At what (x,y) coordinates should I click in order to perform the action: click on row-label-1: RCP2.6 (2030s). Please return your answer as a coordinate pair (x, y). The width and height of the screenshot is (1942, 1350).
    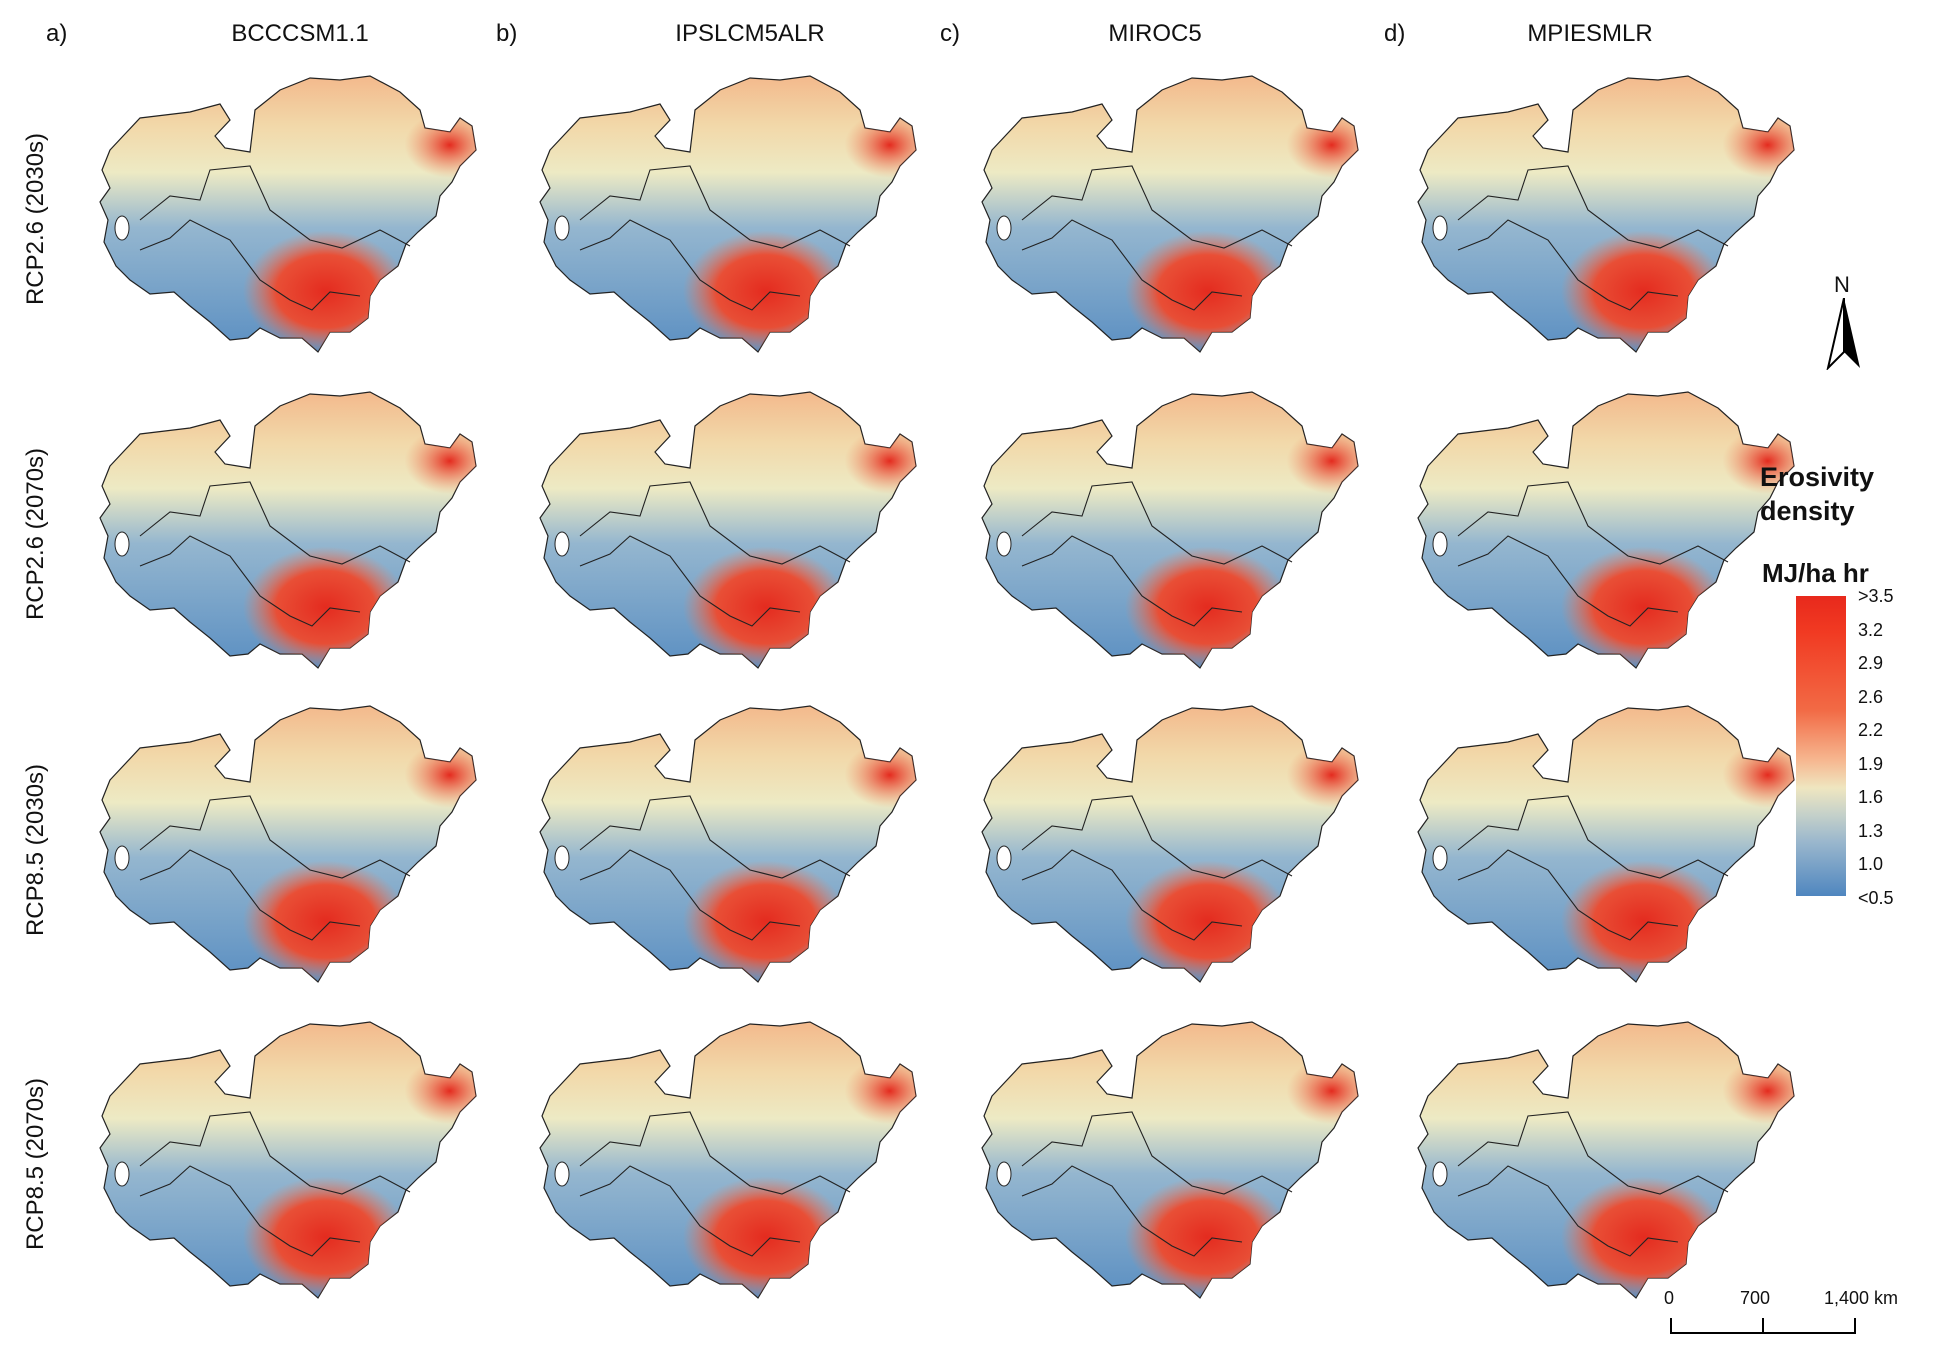
    Looking at the image, I should click on (35, 219).